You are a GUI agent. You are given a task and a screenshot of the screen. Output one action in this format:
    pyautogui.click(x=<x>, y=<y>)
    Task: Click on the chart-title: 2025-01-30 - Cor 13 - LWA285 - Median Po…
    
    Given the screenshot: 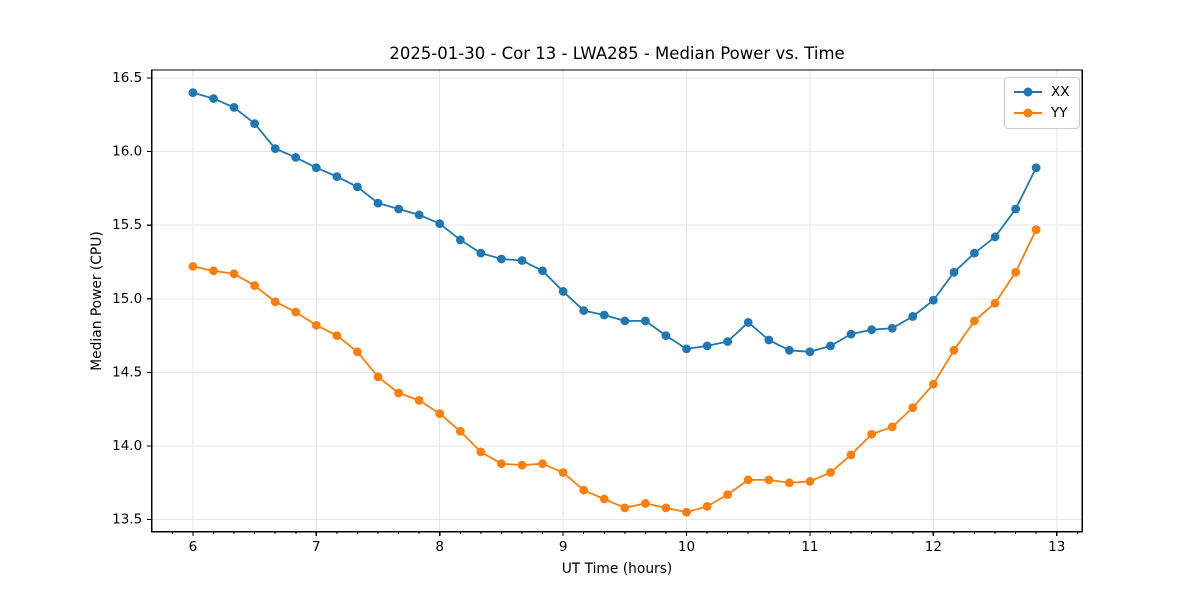 What is the action you would take?
    pyautogui.click(x=617, y=53)
    